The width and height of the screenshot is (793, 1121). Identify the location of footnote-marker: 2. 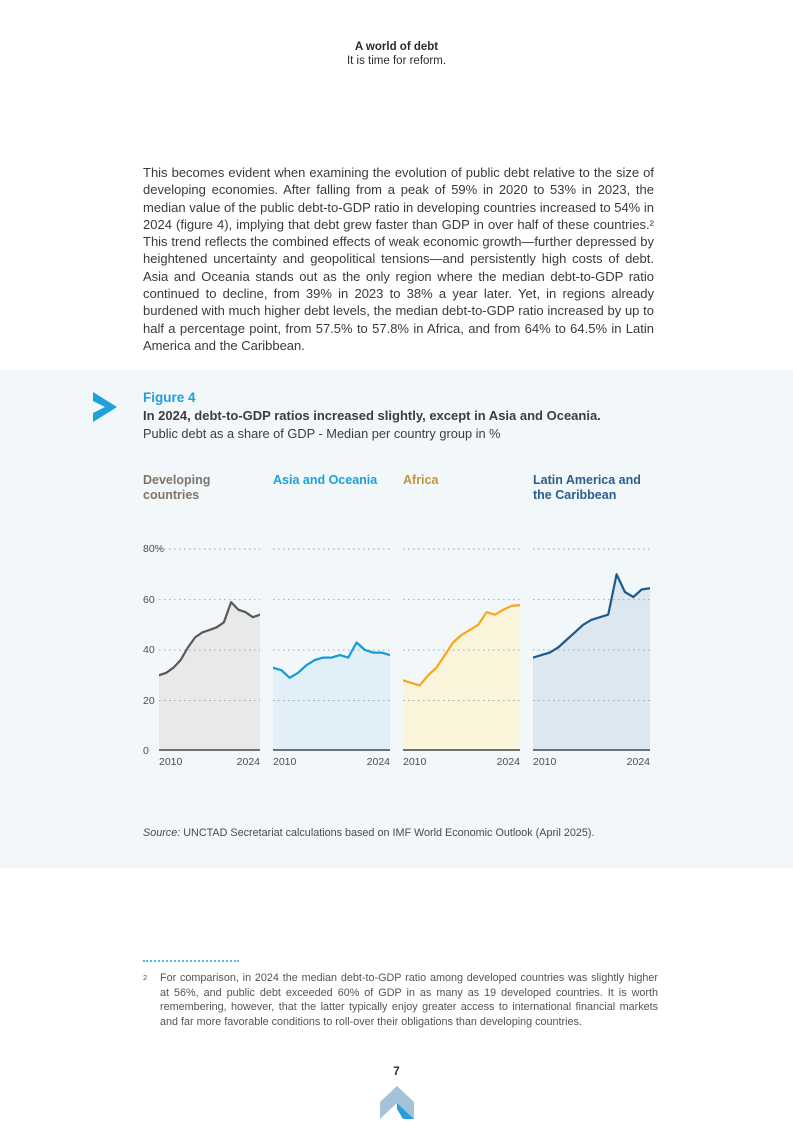
(145, 977).